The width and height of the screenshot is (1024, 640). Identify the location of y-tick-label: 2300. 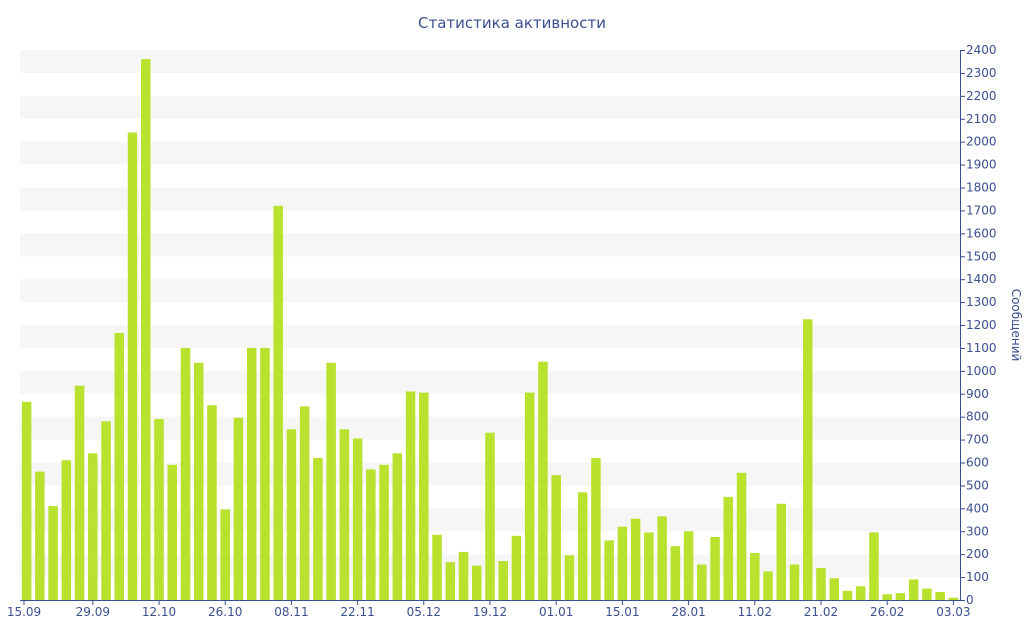
(981, 73).